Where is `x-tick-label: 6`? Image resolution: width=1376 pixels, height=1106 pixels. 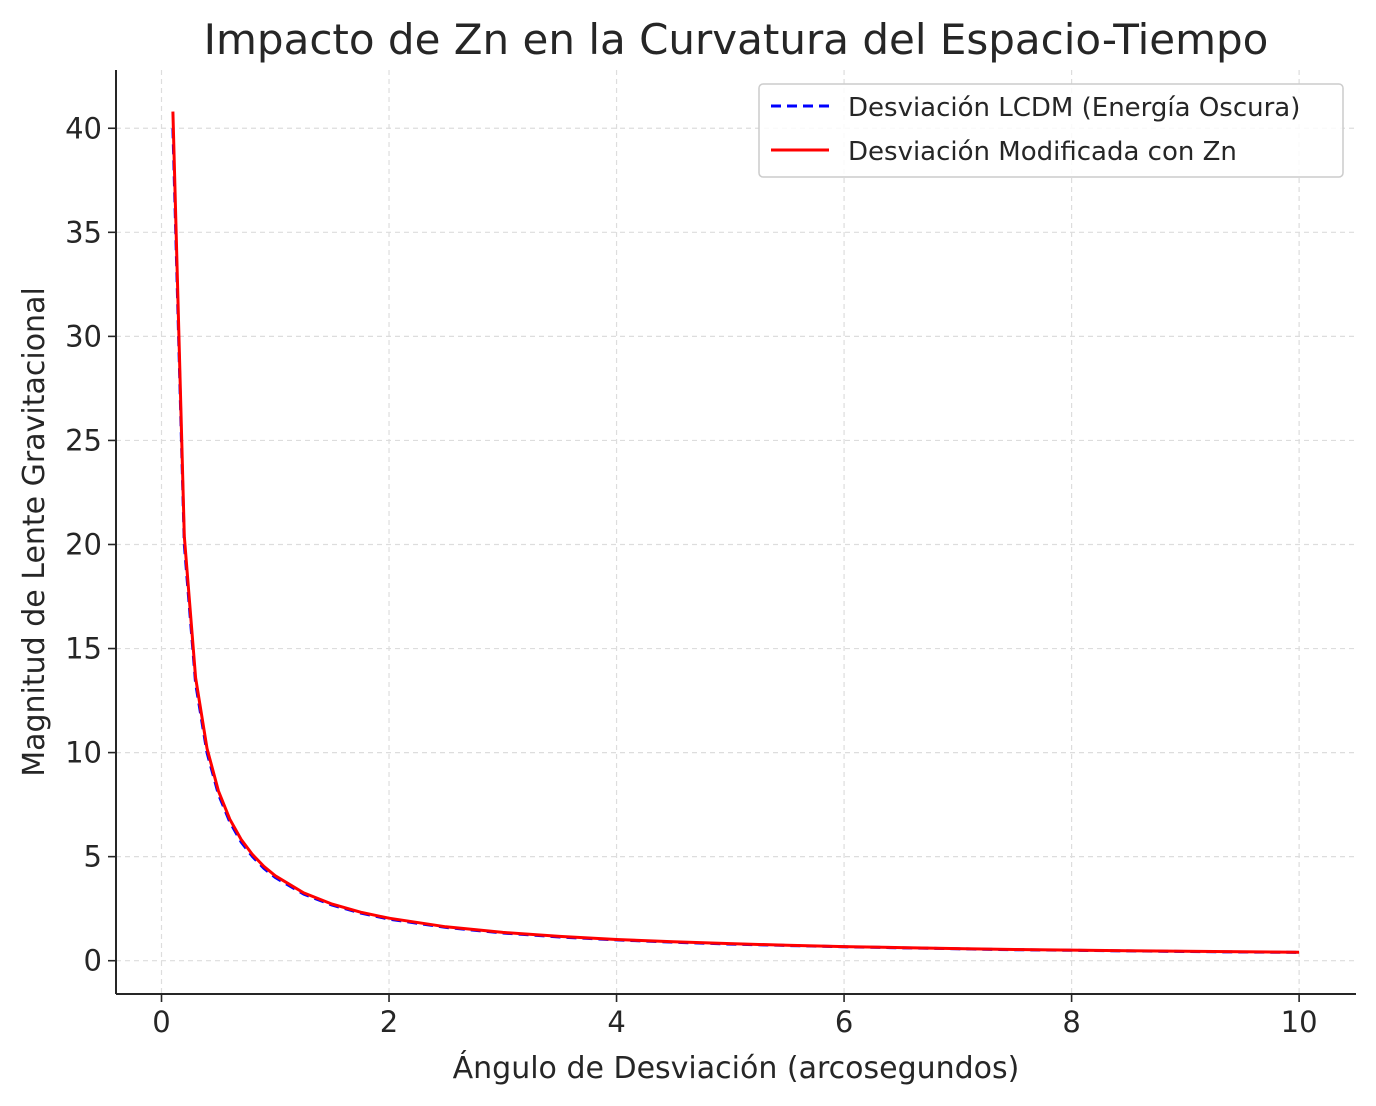
x-tick-label: 6 is located at coordinates (844, 1022).